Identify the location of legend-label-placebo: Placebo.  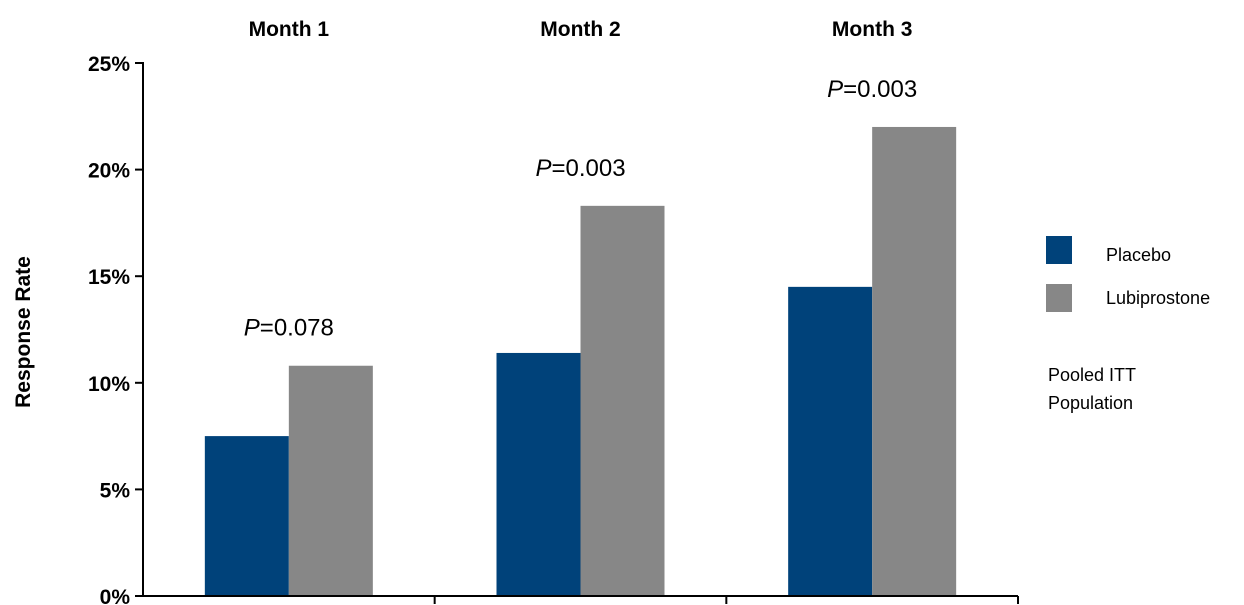
(1138, 255).